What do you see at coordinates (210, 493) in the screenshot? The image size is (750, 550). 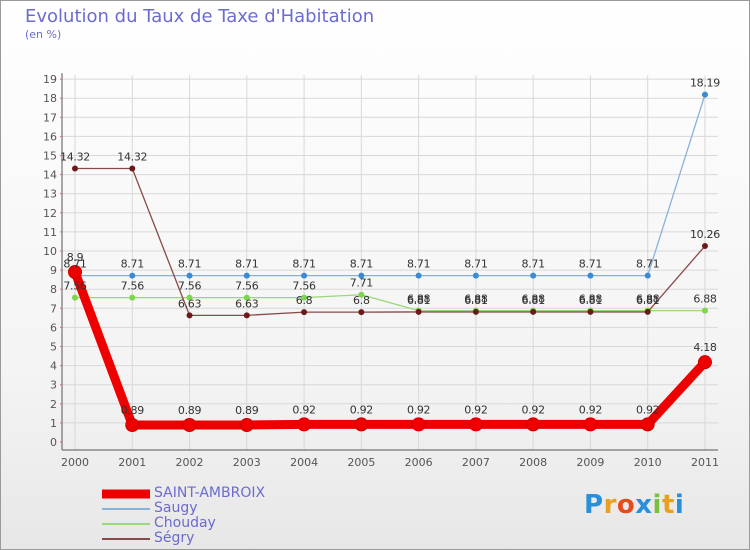 I see `legend-label: SAINT-AMBROIX` at bounding box center [210, 493].